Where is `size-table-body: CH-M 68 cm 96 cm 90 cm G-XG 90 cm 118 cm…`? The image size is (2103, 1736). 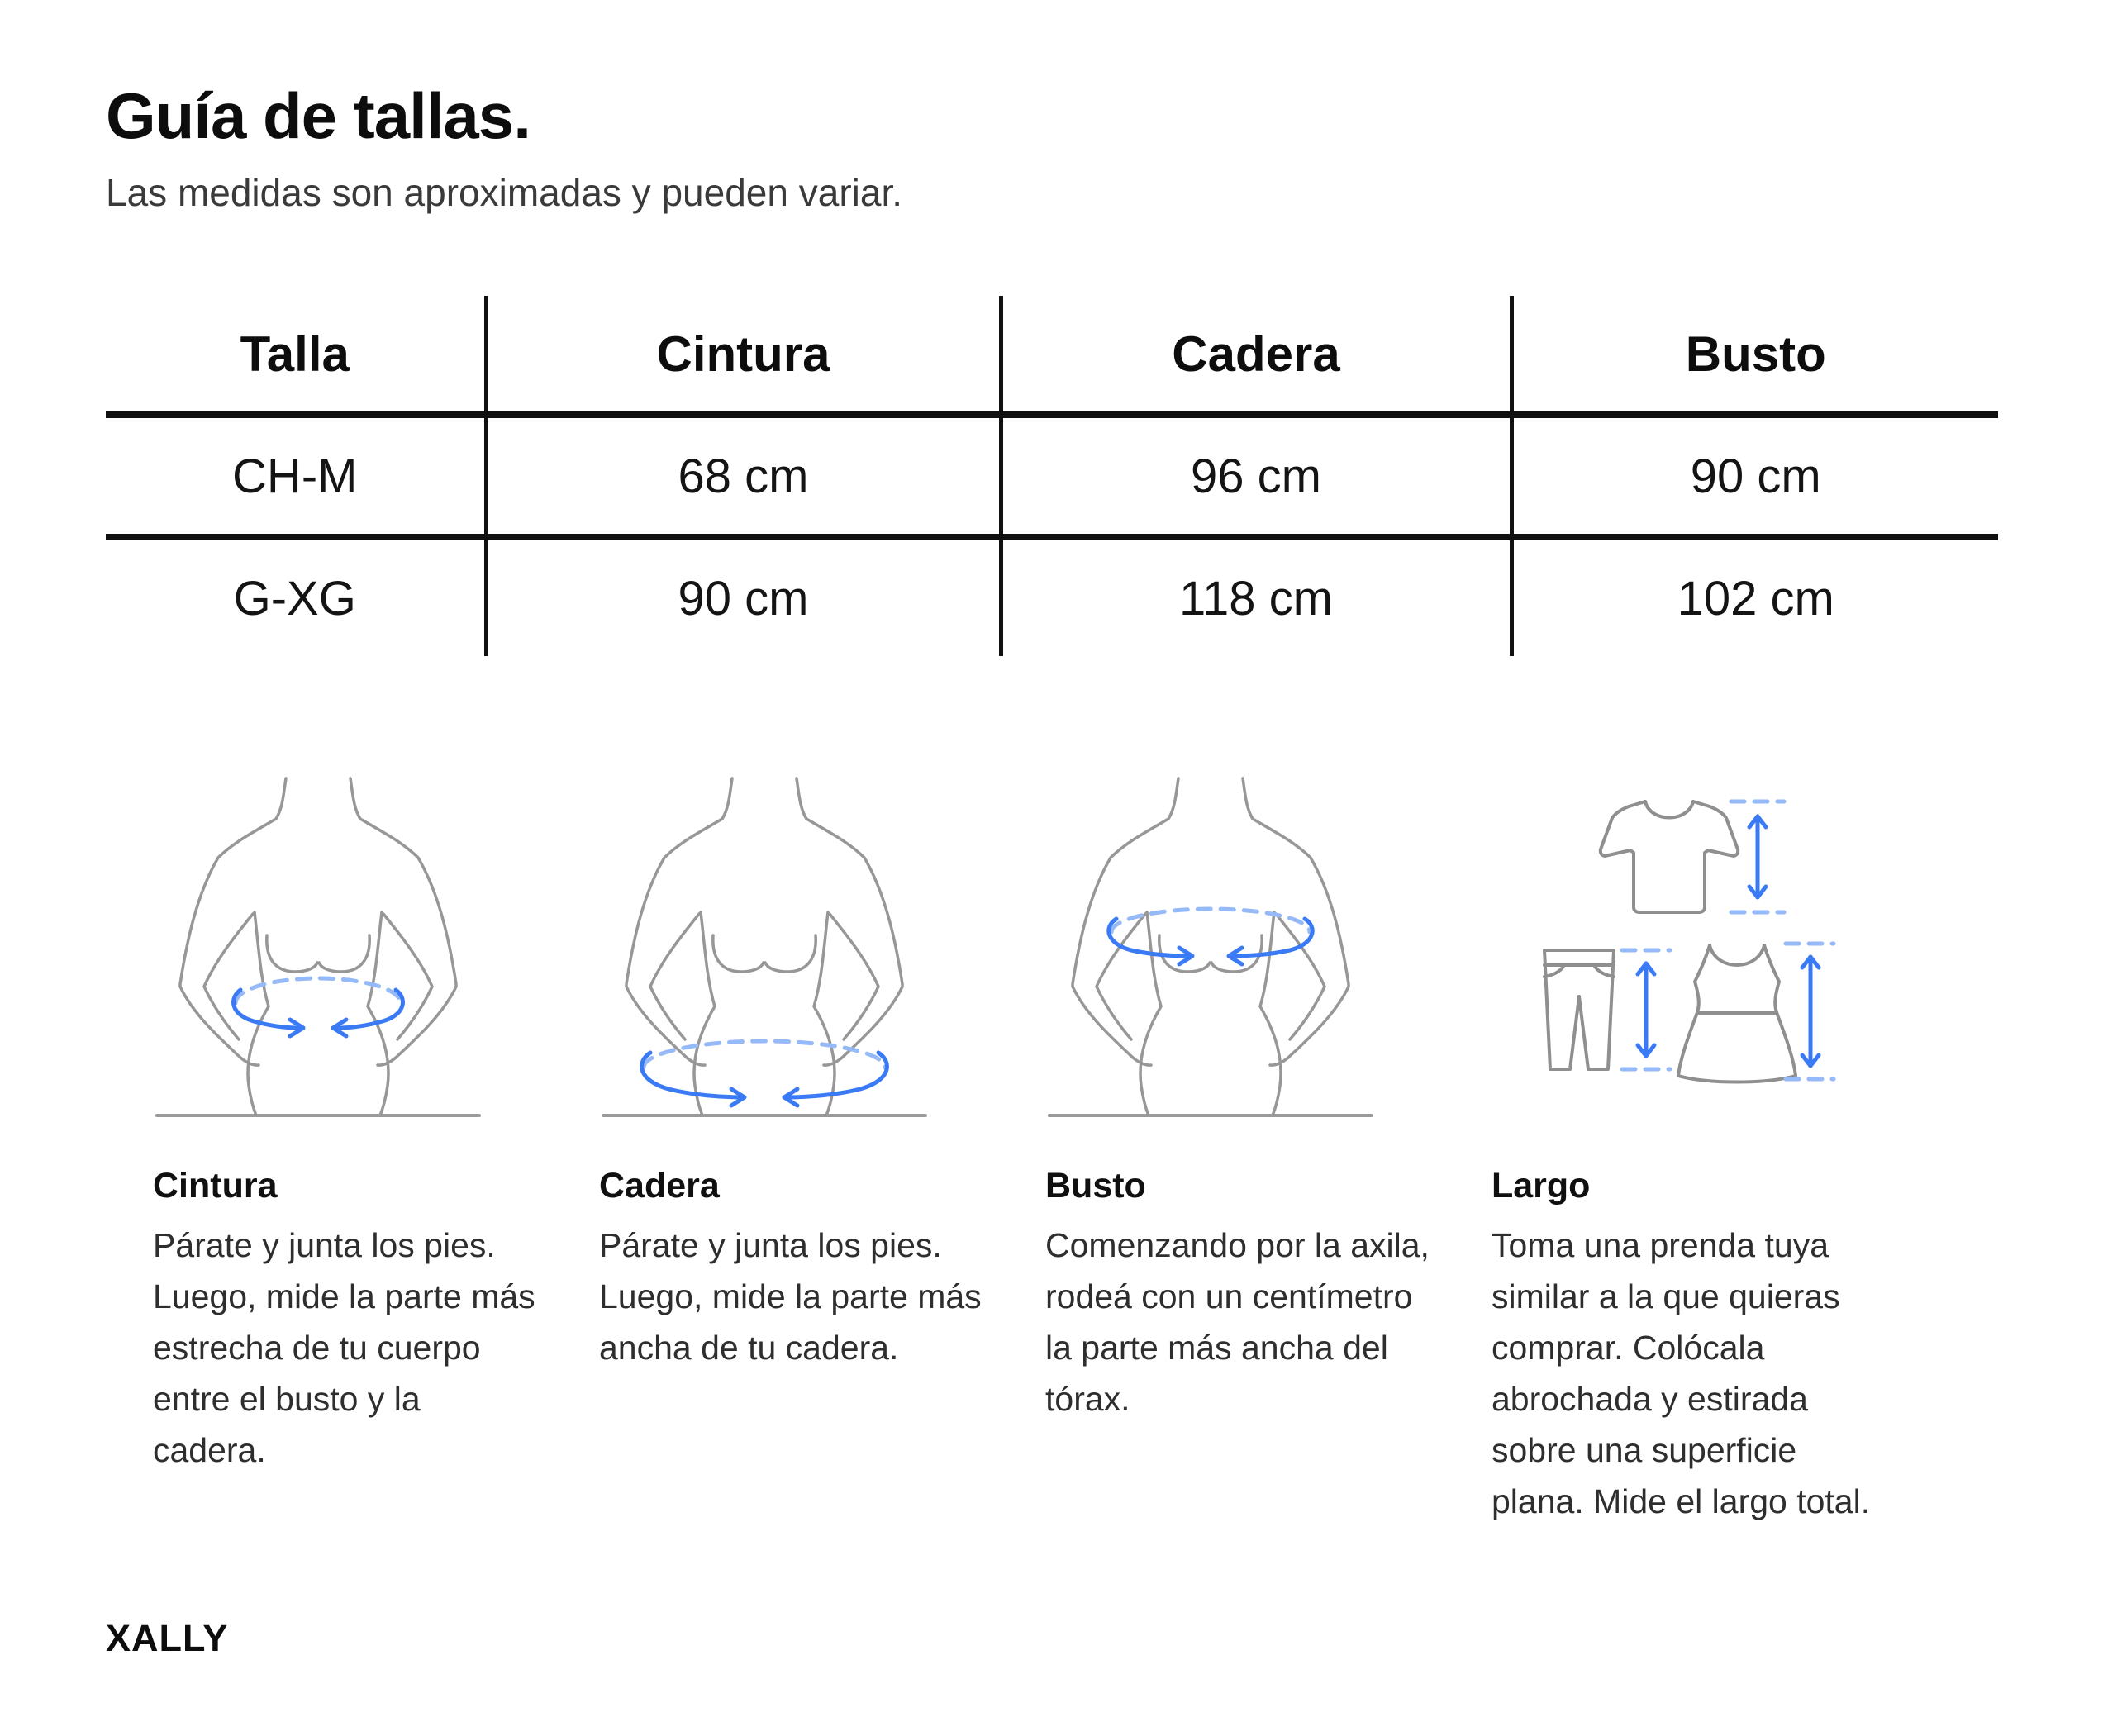
size-table-body: CH-M 68 cm 96 cm 90 cm G-XG 90 cm 118 cm… is located at coordinates (1052, 535).